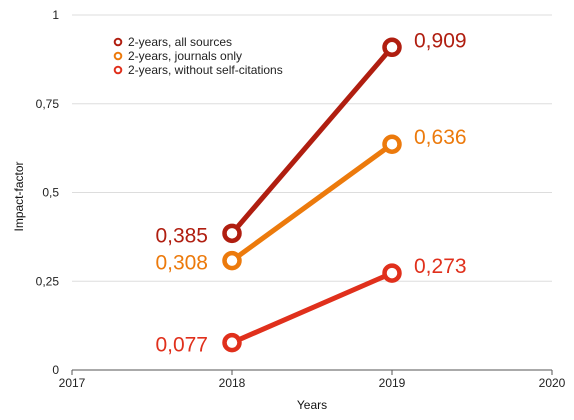 The height and width of the screenshot is (420, 574). Describe the element at coordinates (48, 104) in the screenshot. I see `y-tick-label: 0,75` at that location.